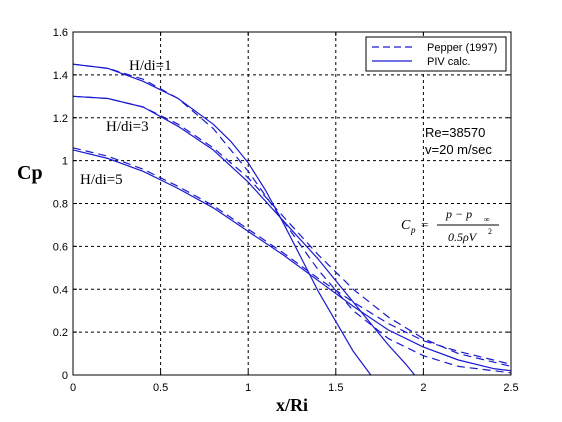  I want to click on x-tick-label: 0, so click(73, 388).